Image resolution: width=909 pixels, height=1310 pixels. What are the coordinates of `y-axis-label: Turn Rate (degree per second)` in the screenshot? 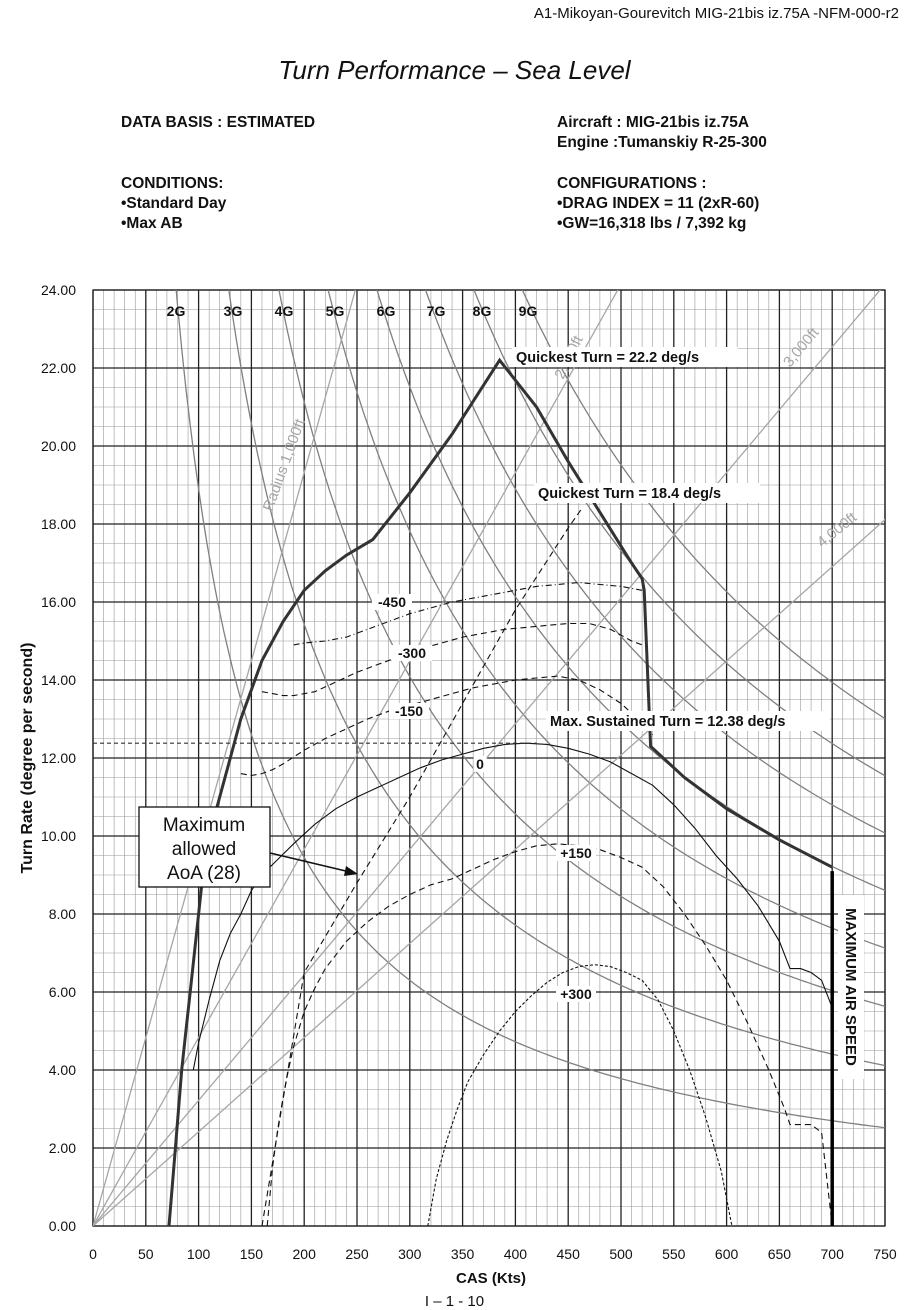 It's located at (27, 758).